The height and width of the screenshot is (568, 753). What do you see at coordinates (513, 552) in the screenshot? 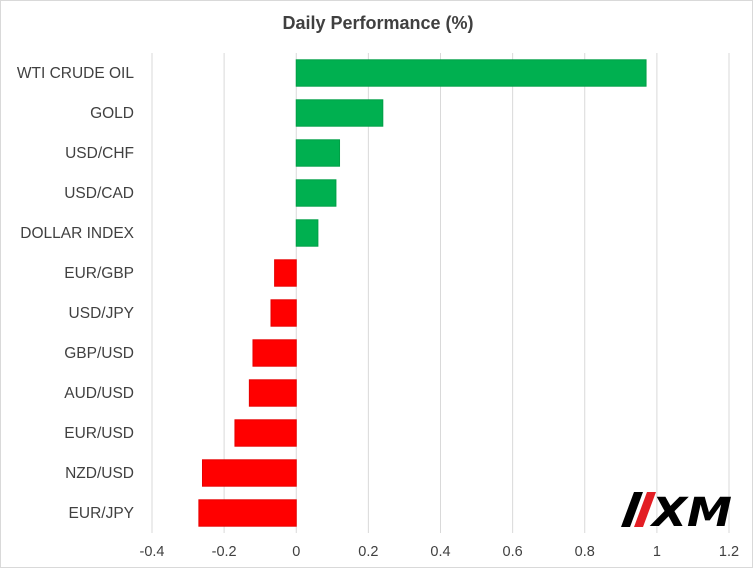
I see `x-tick-label: 0.6` at bounding box center [513, 552].